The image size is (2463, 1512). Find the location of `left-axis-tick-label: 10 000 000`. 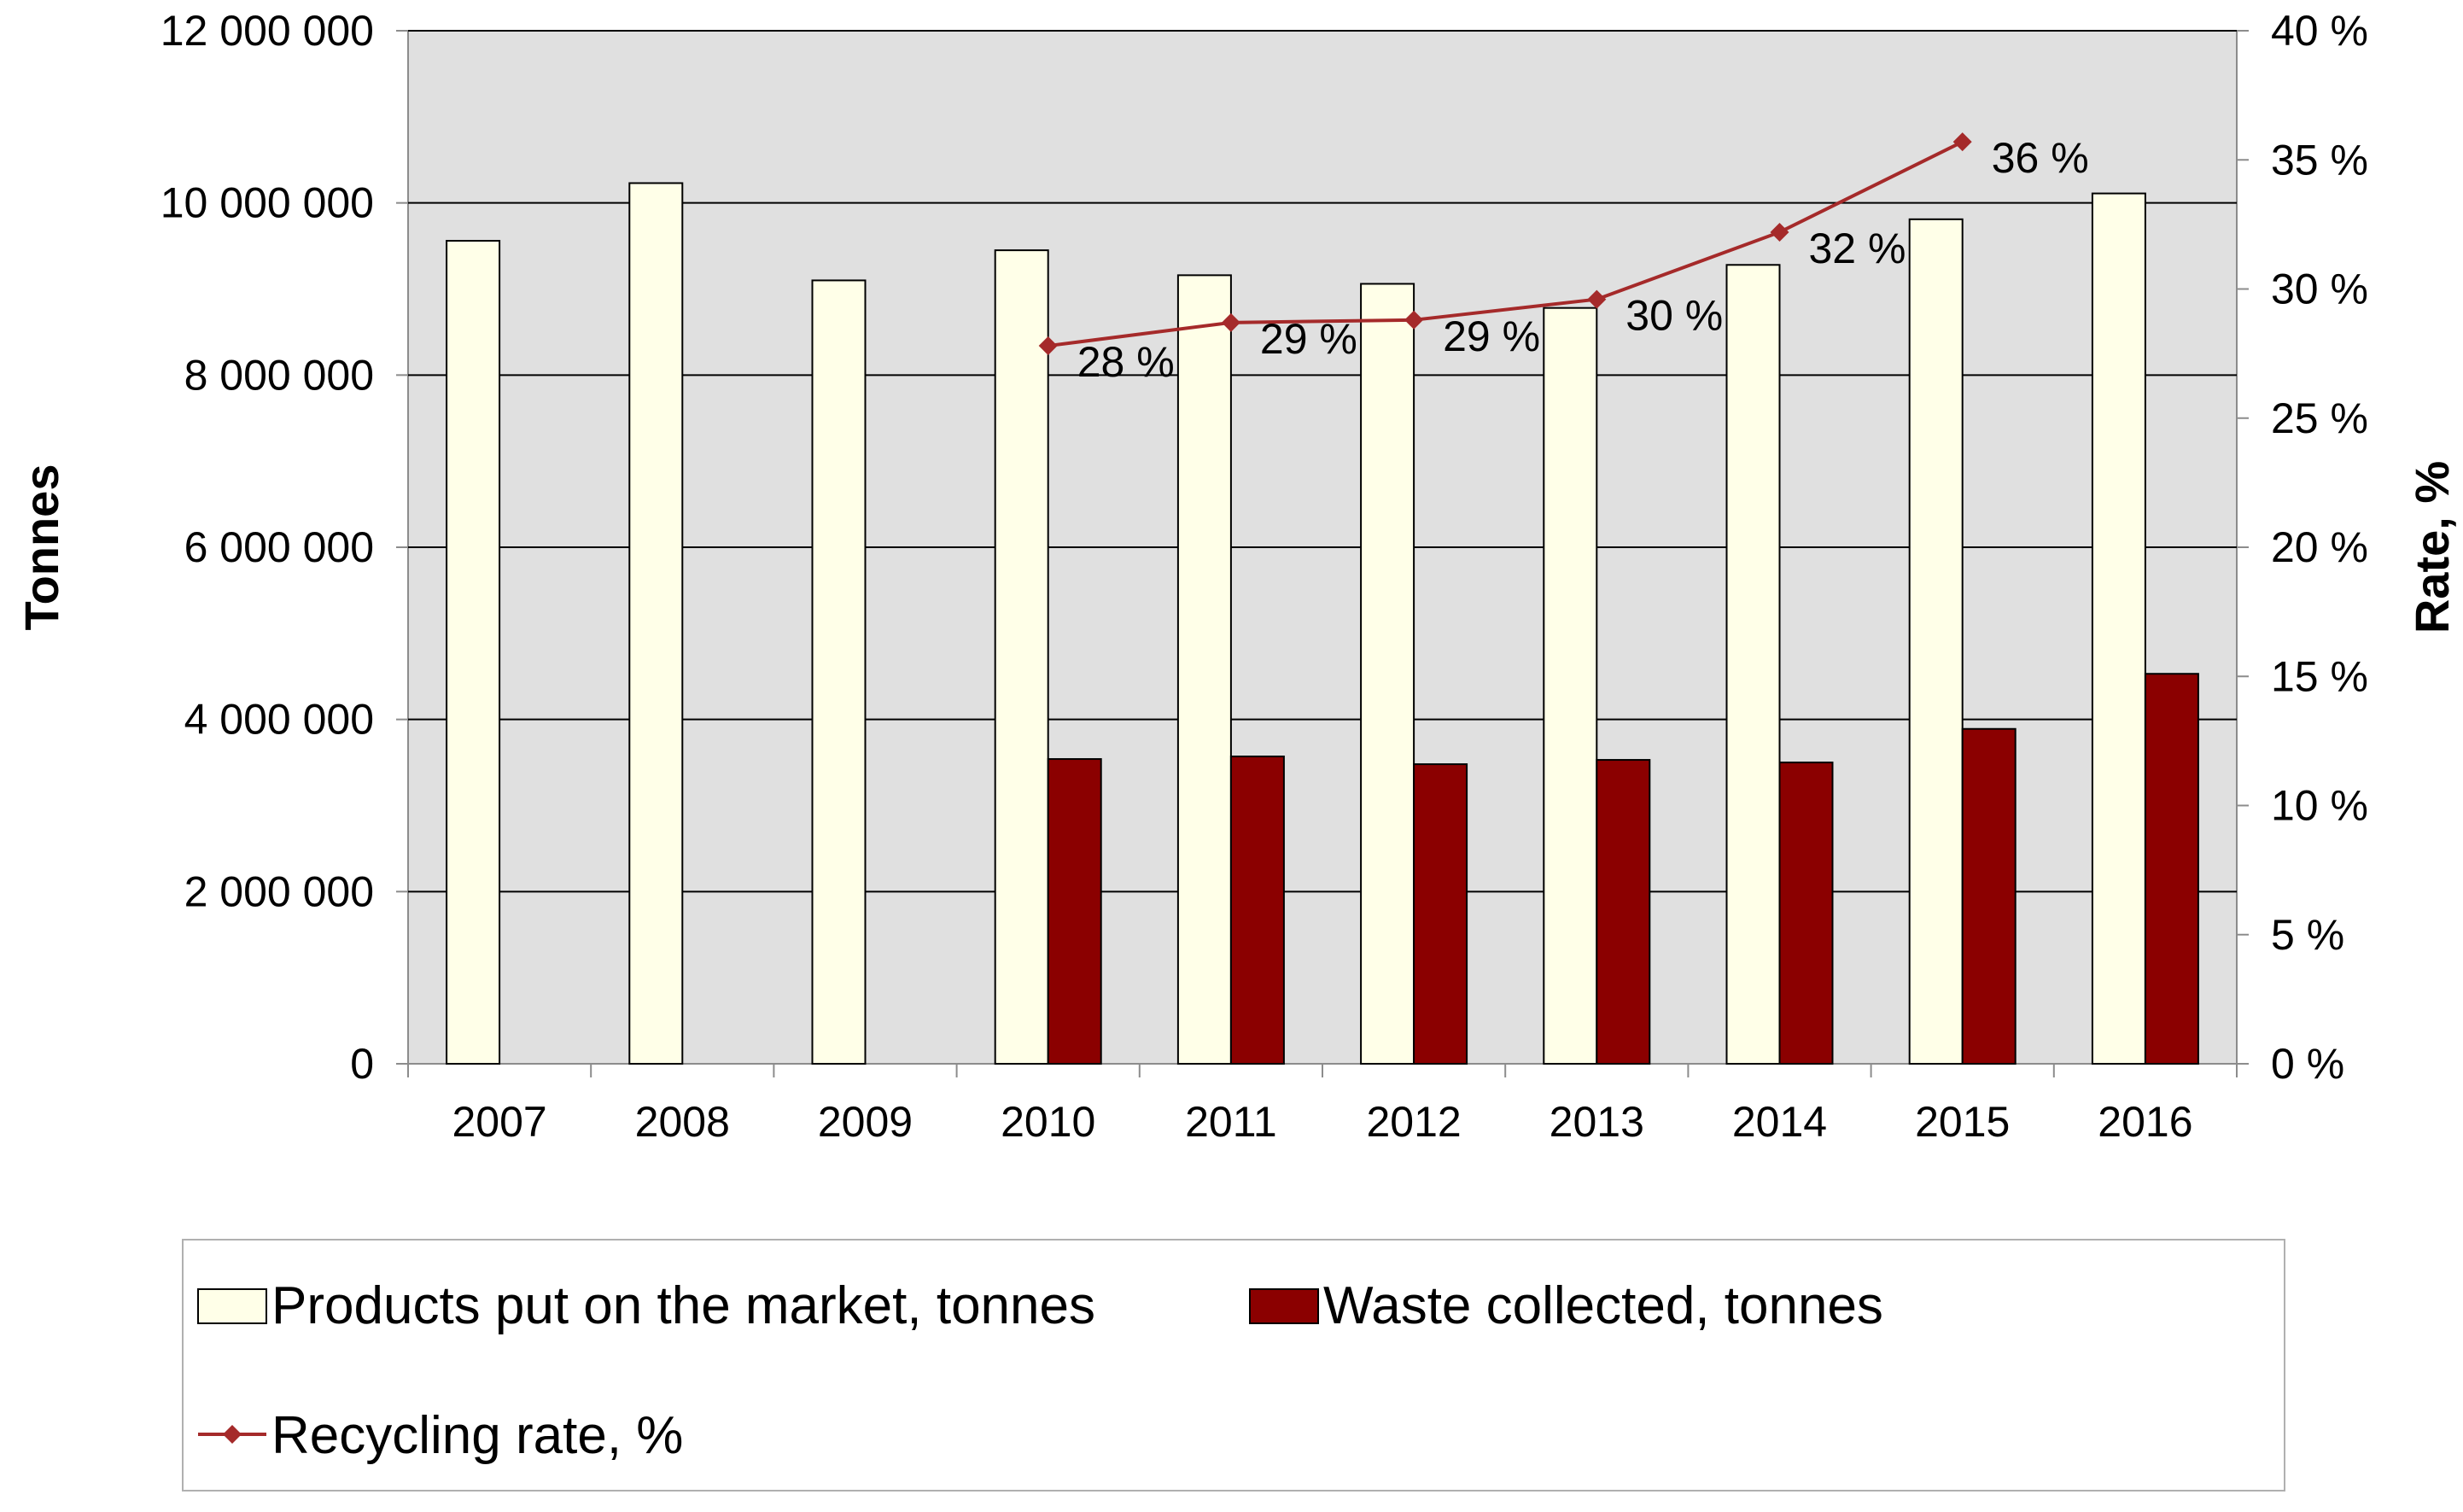

left-axis-tick-label: 10 000 000 is located at coordinates (267, 203).